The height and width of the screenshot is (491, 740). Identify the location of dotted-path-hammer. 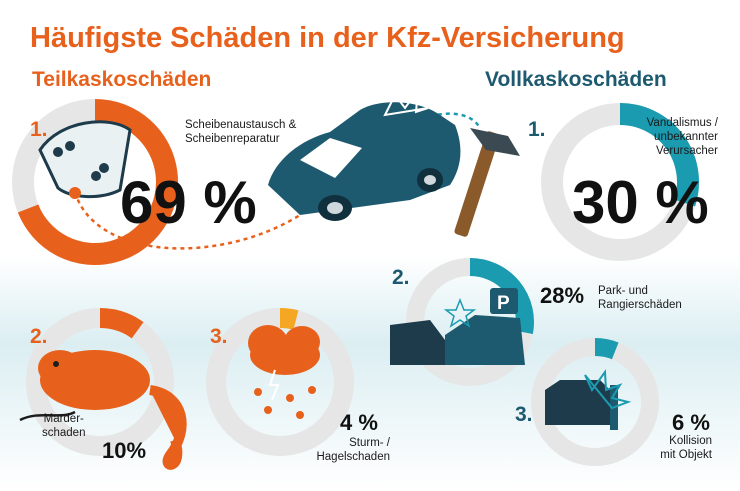
(448, 120).